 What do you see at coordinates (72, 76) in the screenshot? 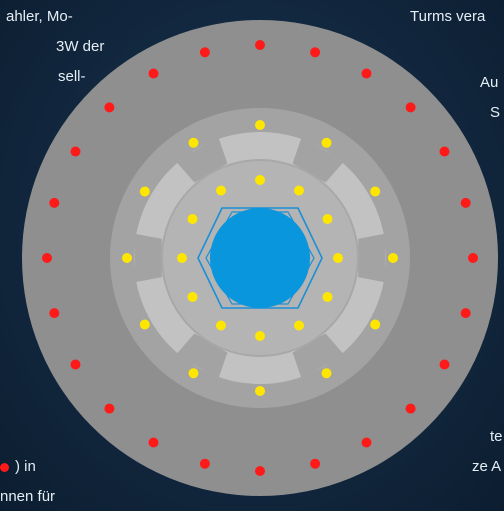
I see `left-text-line-3: sell-` at bounding box center [72, 76].